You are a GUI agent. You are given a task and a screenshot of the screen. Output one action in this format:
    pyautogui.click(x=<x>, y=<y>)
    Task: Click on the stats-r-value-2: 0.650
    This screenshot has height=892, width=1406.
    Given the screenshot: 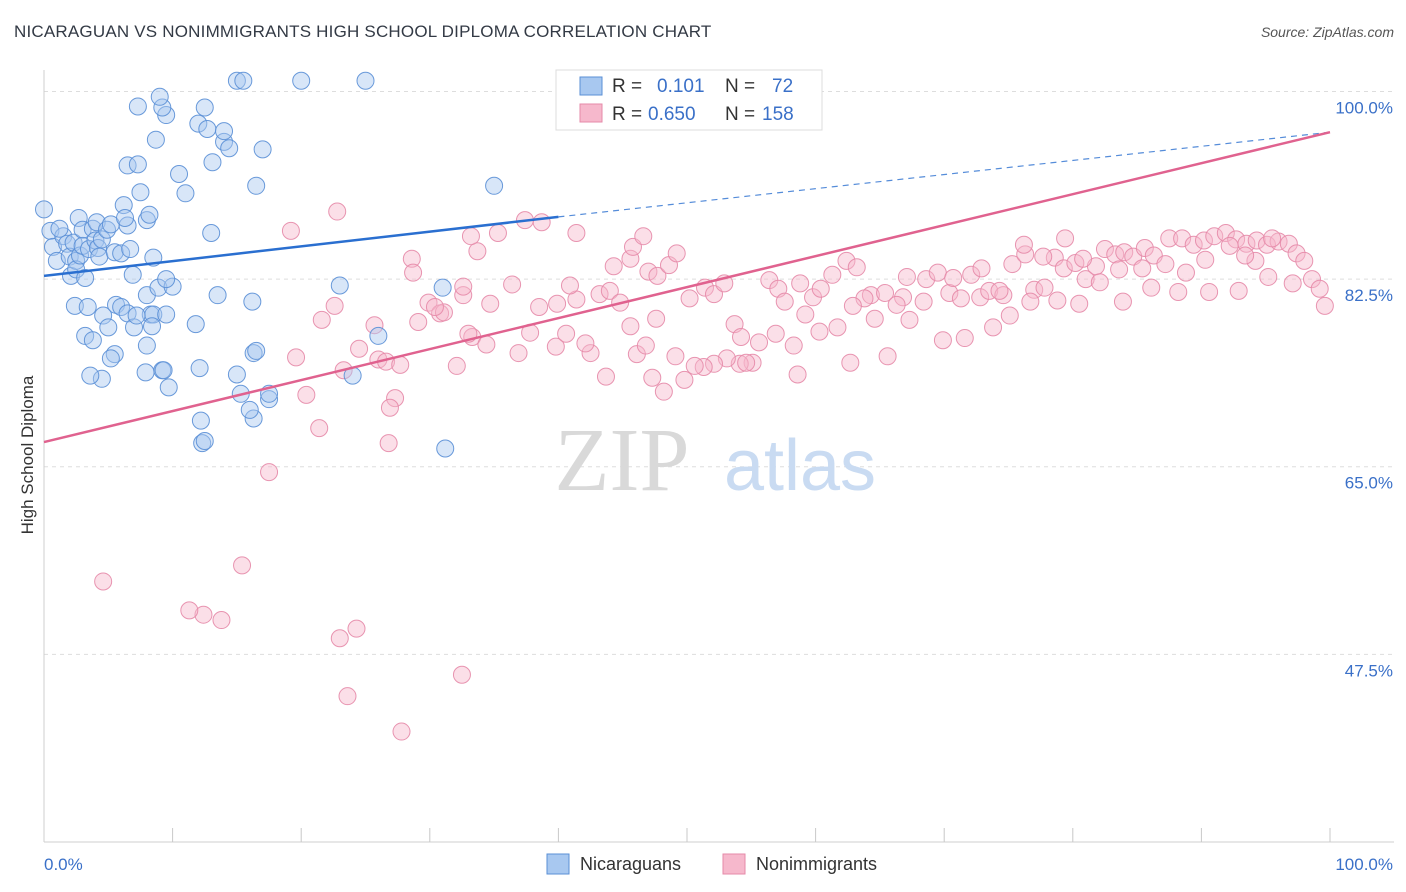 What is the action you would take?
    pyautogui.click(x=672, y=114)
    